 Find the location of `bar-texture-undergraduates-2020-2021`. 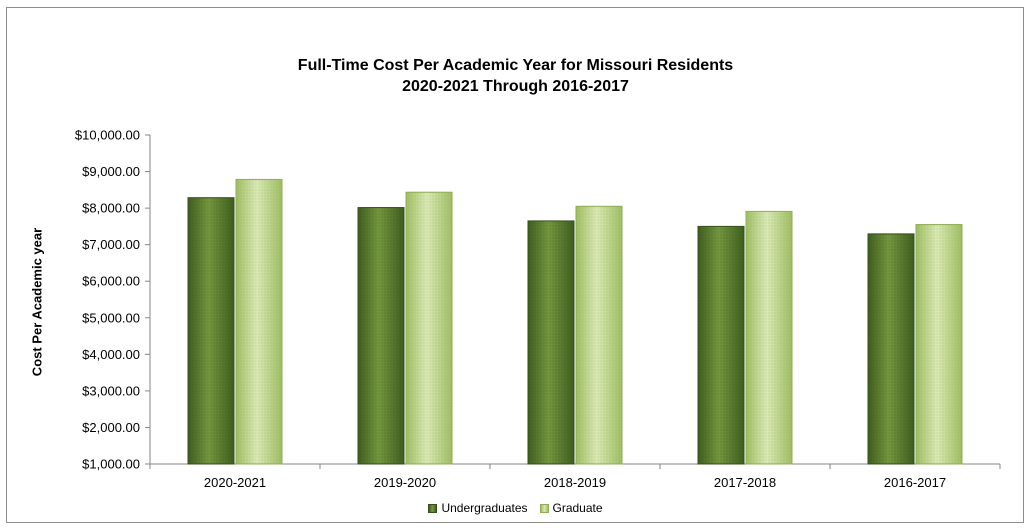

bar-texture-undergraduates-2020-2021 is located at coordinates (211, 330).